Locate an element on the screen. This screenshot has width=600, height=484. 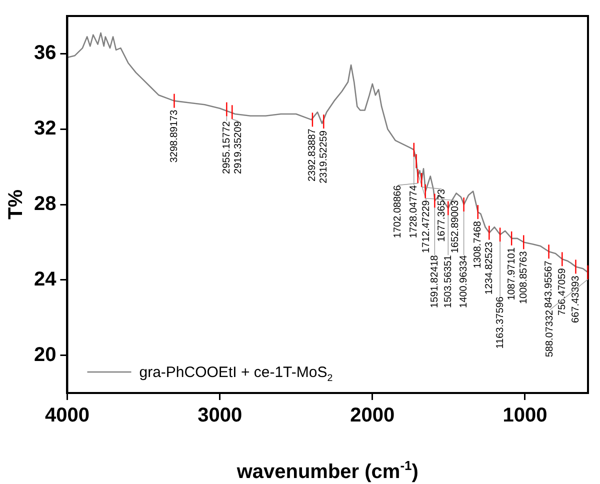
x-tick-label: 1000 is located at coordinates (525, 415).